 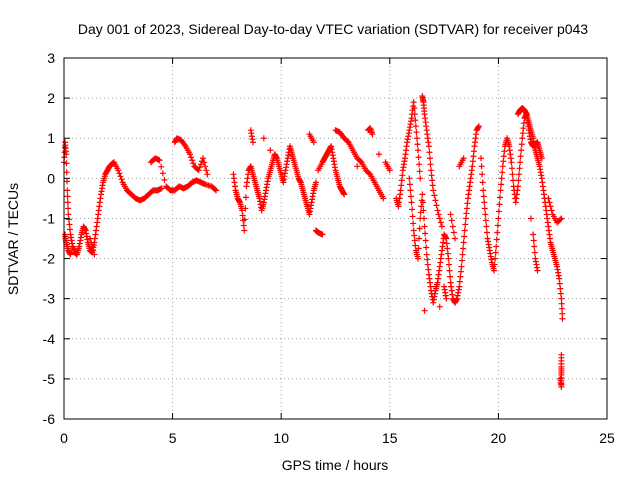 What do you see at coordinates (49, 339) in the screenshot?
I see `y-tick-label: -4` at bounding box center [49, 339].